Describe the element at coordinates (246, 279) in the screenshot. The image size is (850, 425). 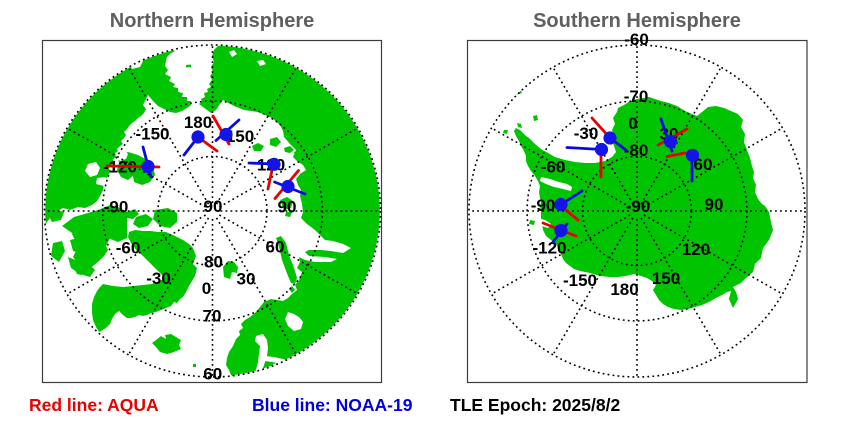
I see `svg-text: 30` at that location.